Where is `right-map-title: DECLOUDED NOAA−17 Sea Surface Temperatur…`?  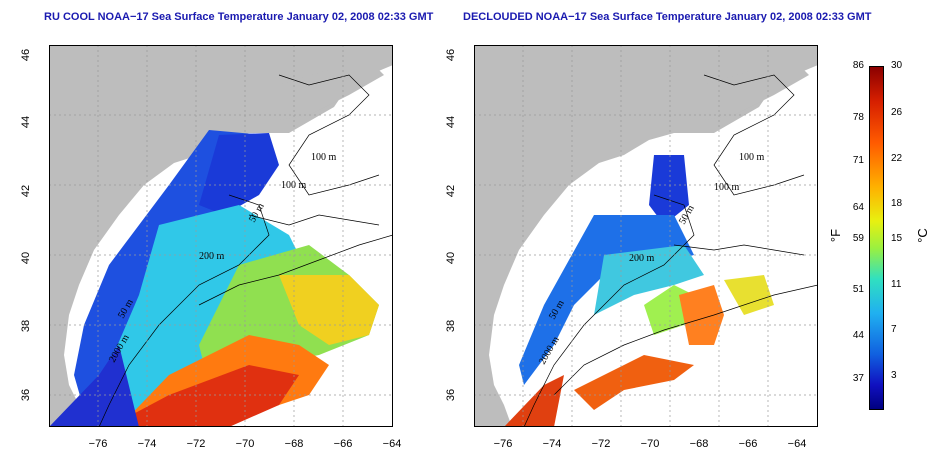 right-map-title: DECLOUDED NOAA−17 Sea Surface Temperatur… is located at coordinates (667, 17).